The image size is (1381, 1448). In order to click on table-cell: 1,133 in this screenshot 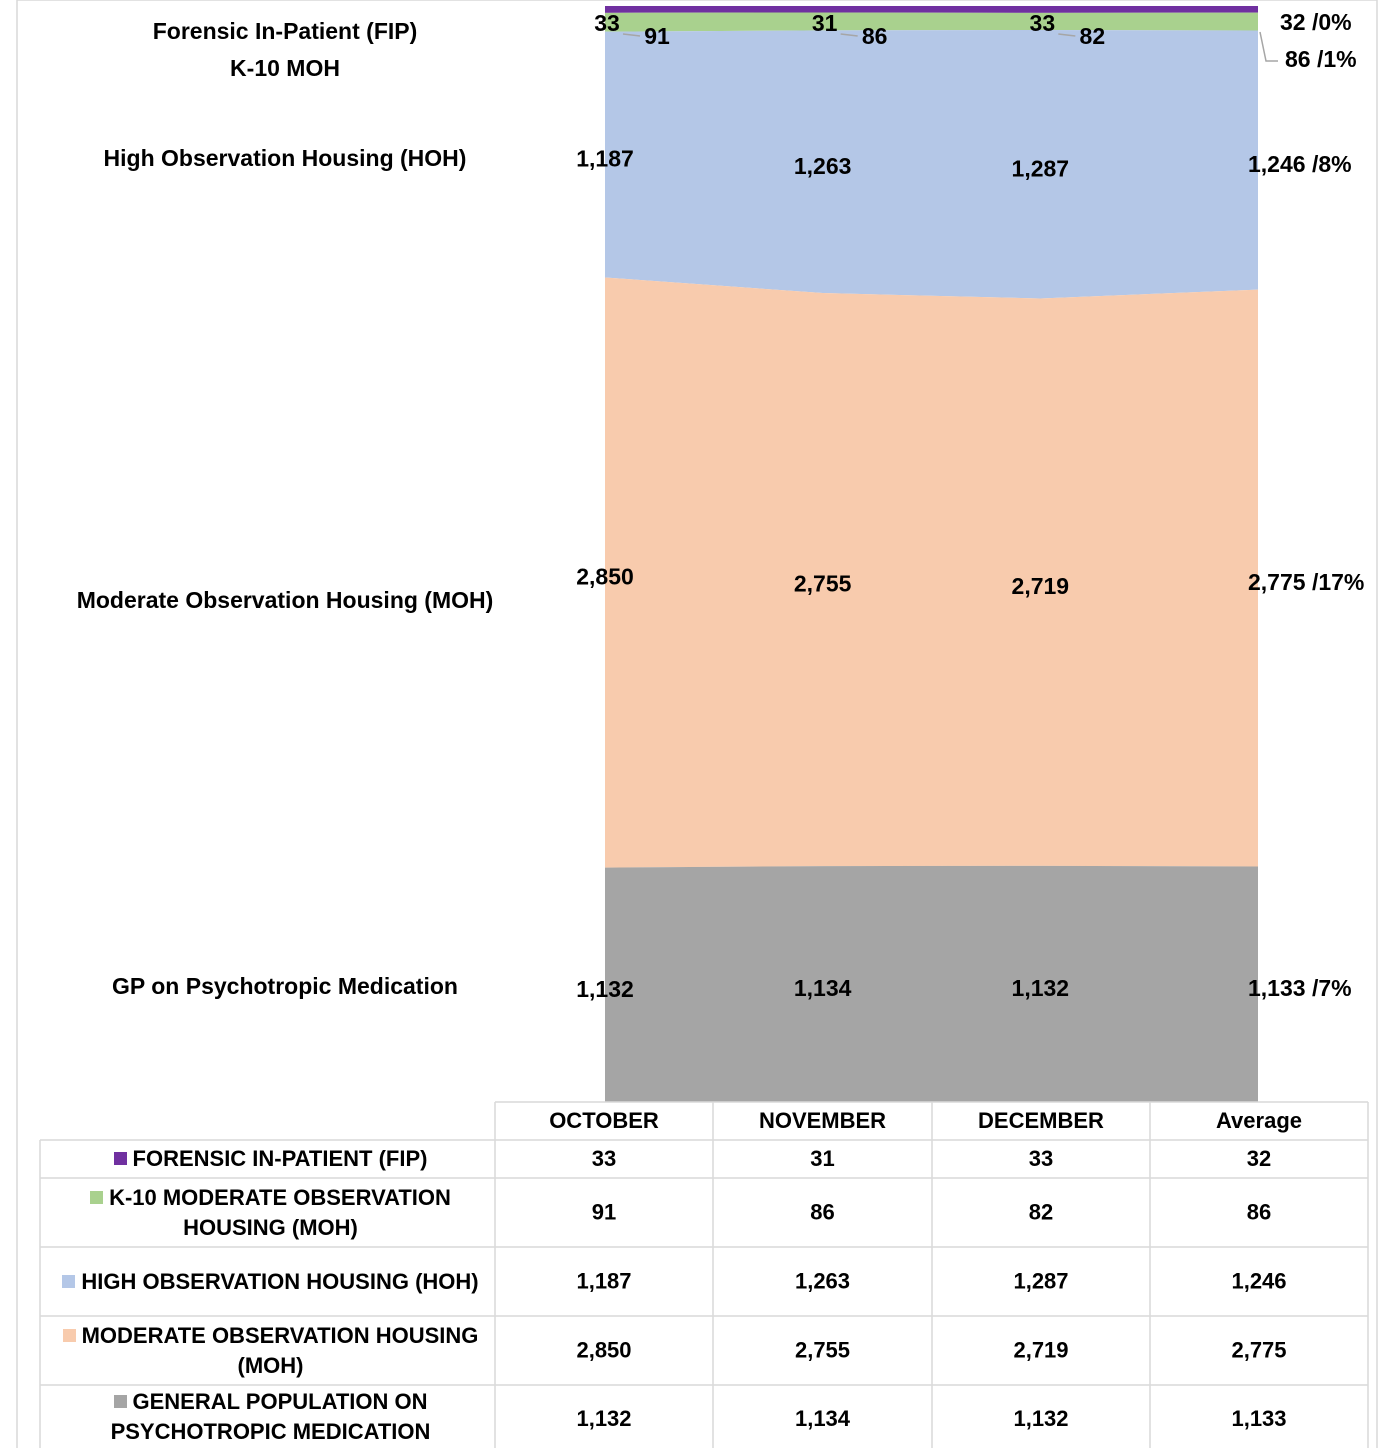, I will do `click(1258, 1418)`.